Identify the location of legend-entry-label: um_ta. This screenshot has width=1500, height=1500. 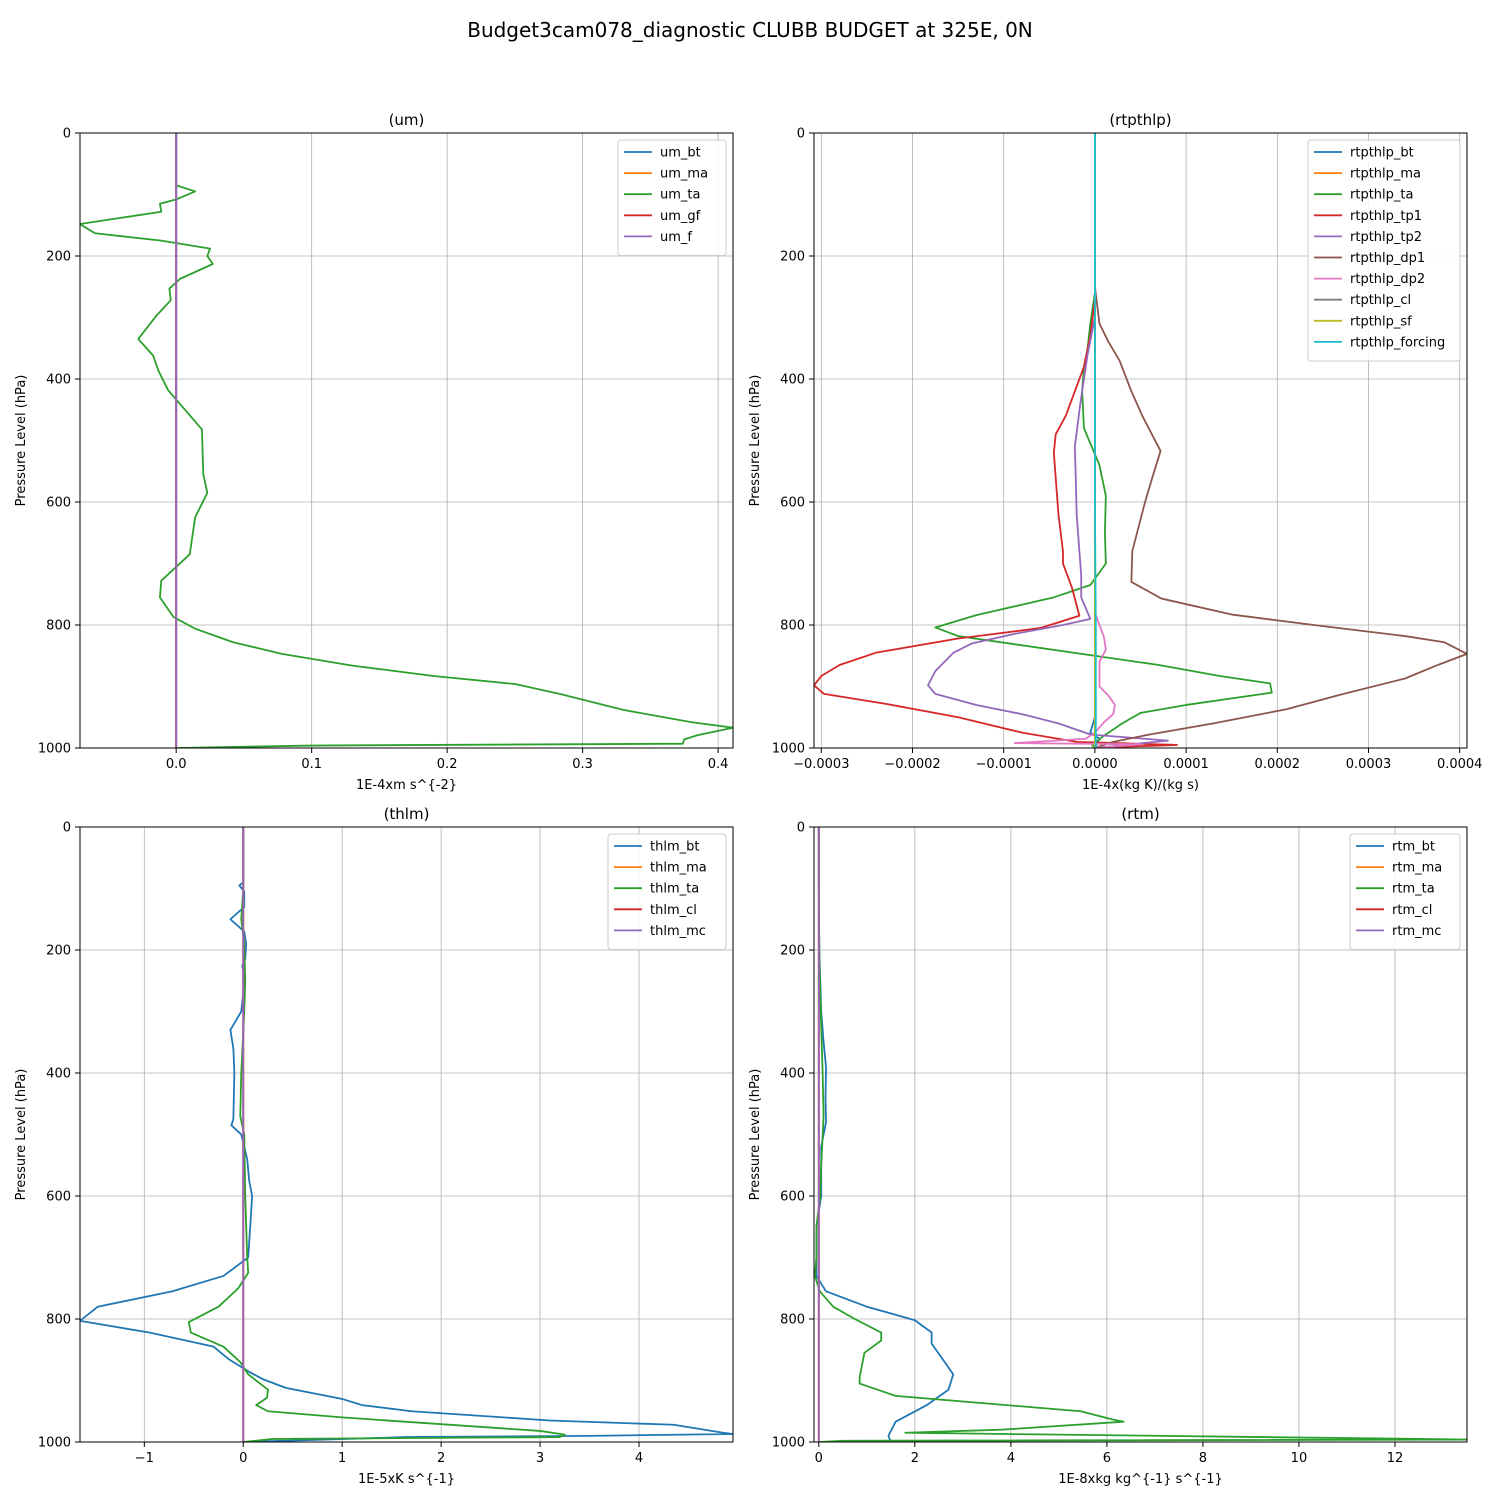
(680, 195).